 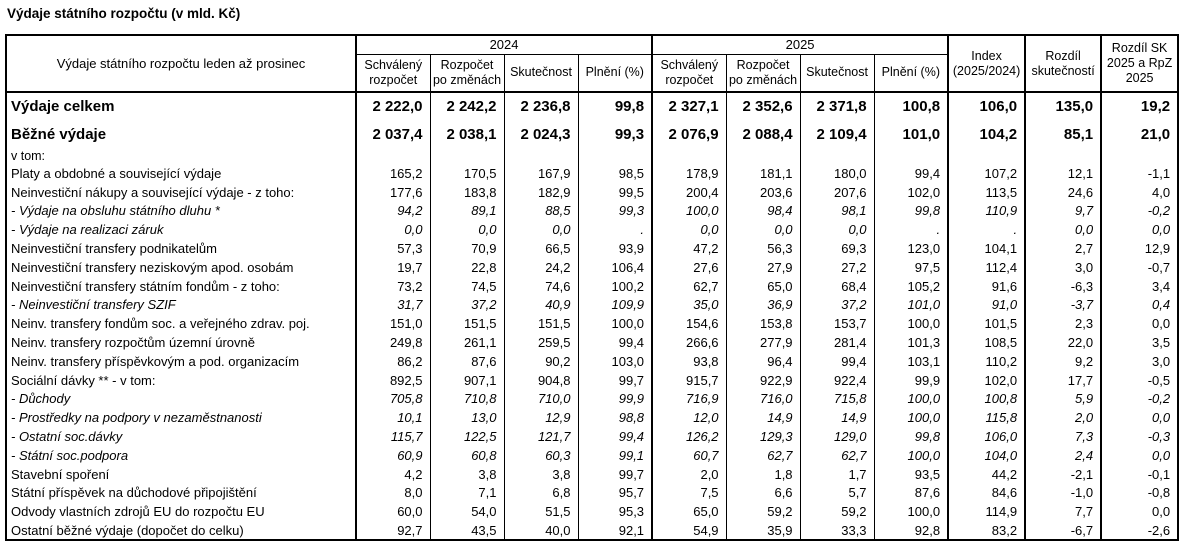 What do you see at coordinates (689, 418) in the screenshot?
I see `cell-value: 12,0` at bounding box center [689, 418].